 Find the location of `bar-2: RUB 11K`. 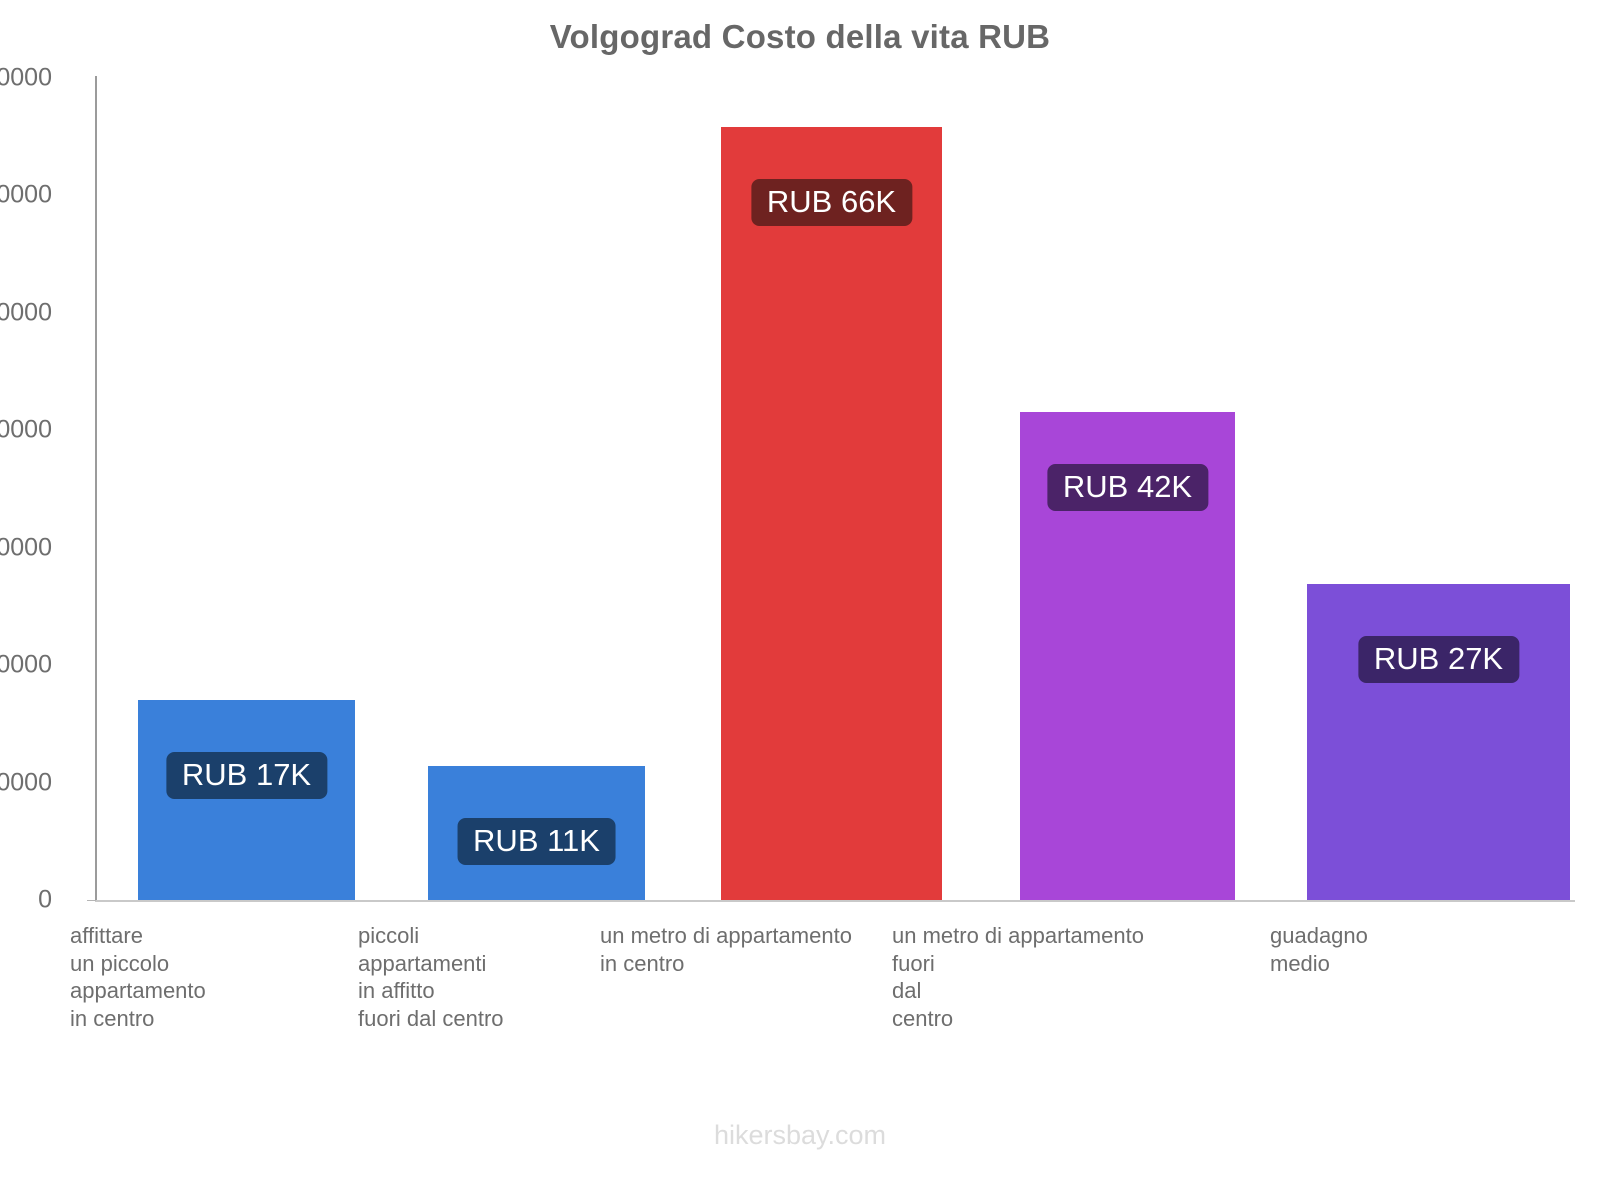

bar-2: RUB 11K is located at coordinates (536, 833).